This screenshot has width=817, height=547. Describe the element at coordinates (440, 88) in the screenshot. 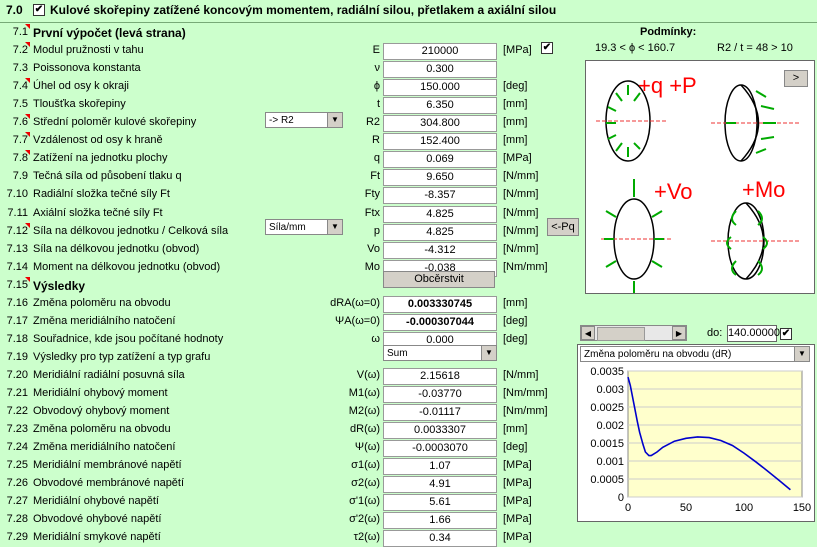

I see `row-value-input: 150.000` at that location.